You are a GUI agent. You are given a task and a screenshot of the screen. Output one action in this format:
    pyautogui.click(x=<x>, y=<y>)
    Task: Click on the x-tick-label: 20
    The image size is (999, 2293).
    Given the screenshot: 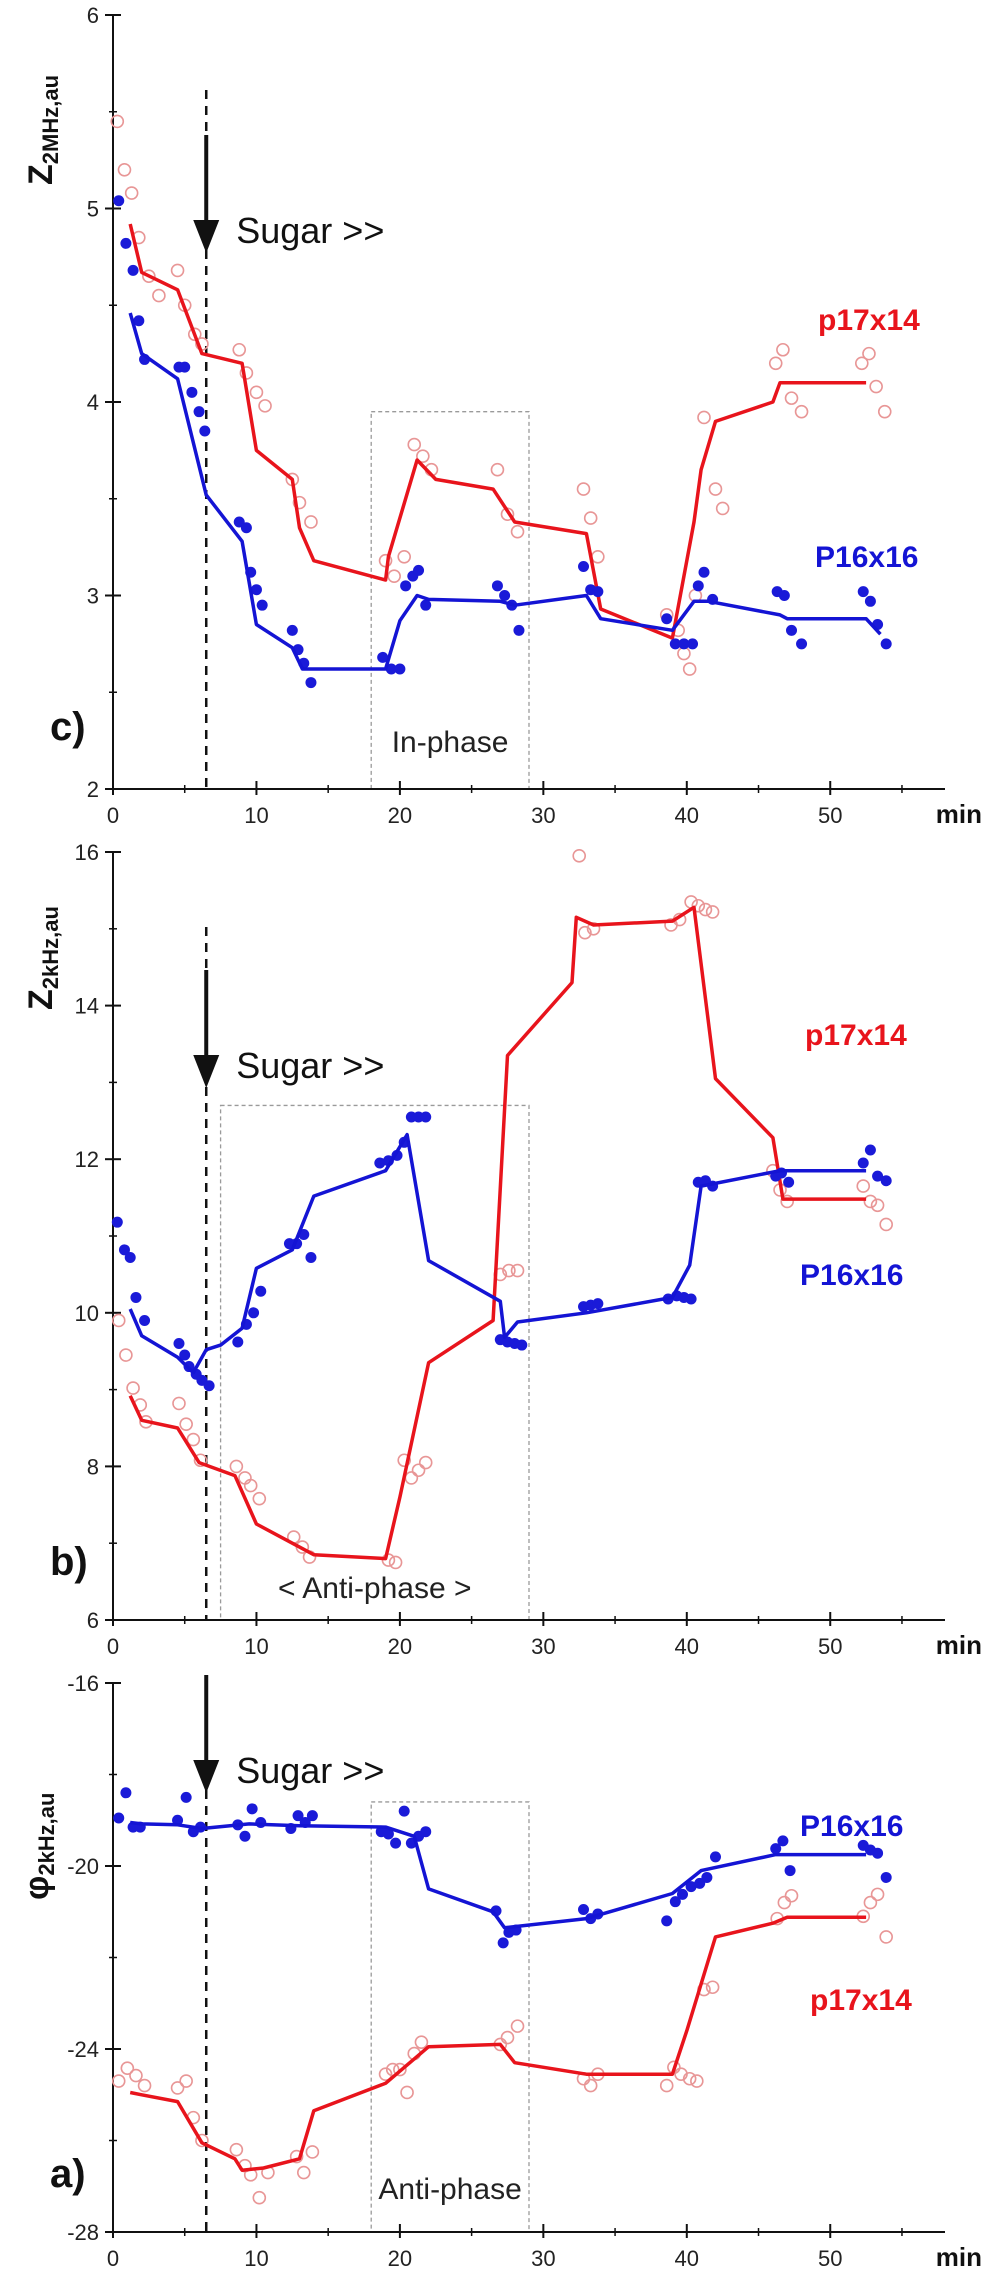 What is the action you would take?
    pyautogui.click(x=400, y=815)
    